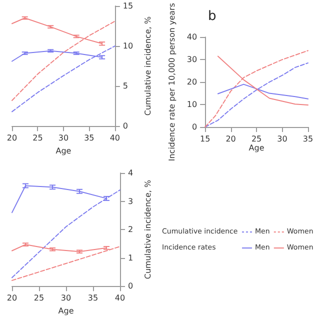 The height and width of the screenshot is (320, 320). What do you see at coordinates (212, 16) in the screenshot?
I see `text: b` at bounding box center [212, 16].